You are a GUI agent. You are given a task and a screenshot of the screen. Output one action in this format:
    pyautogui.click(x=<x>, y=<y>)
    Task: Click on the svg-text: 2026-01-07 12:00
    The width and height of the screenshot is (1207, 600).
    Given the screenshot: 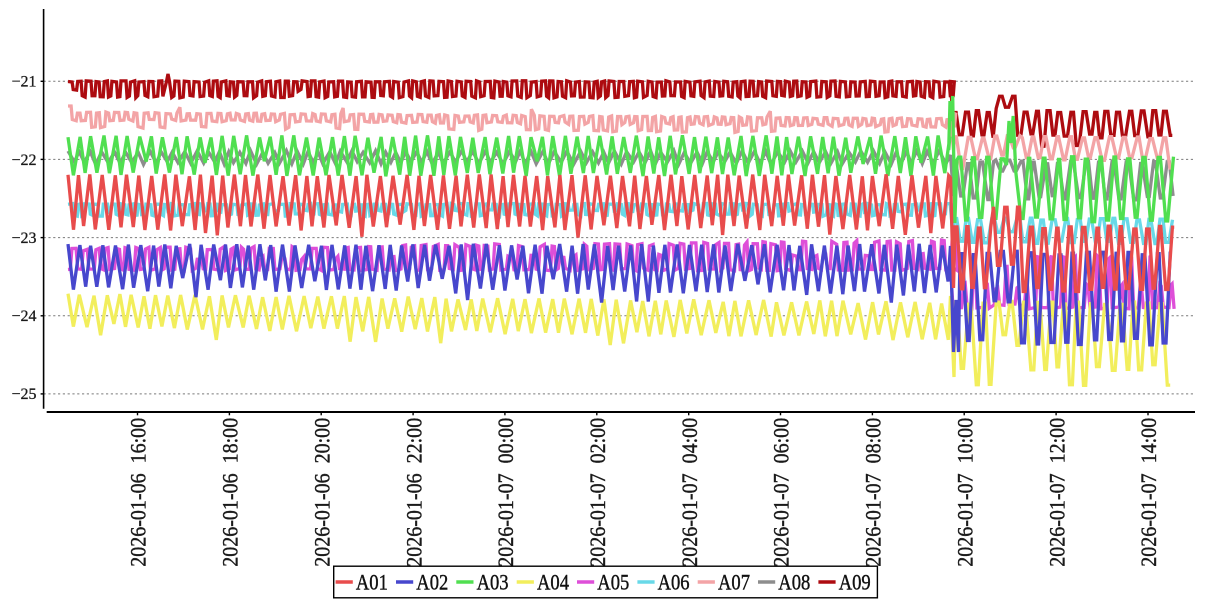 What is the action you would take?
    pyautogui.click(x=1056, y=492)
    